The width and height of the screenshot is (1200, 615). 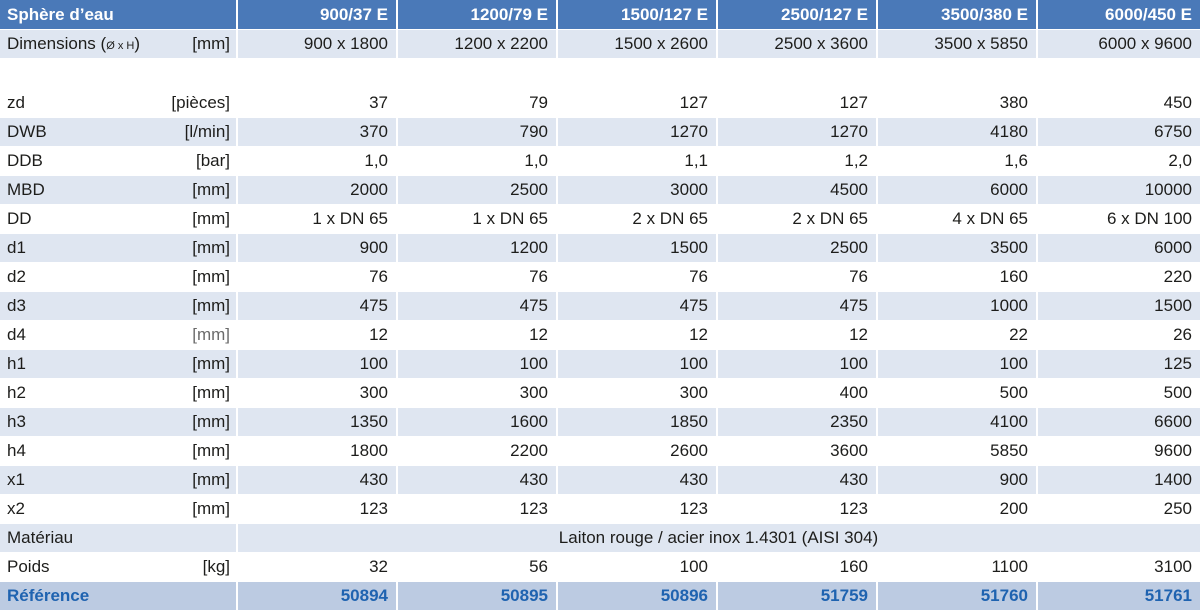 I want to click on row-label: x1, so click(x=16, y=479).